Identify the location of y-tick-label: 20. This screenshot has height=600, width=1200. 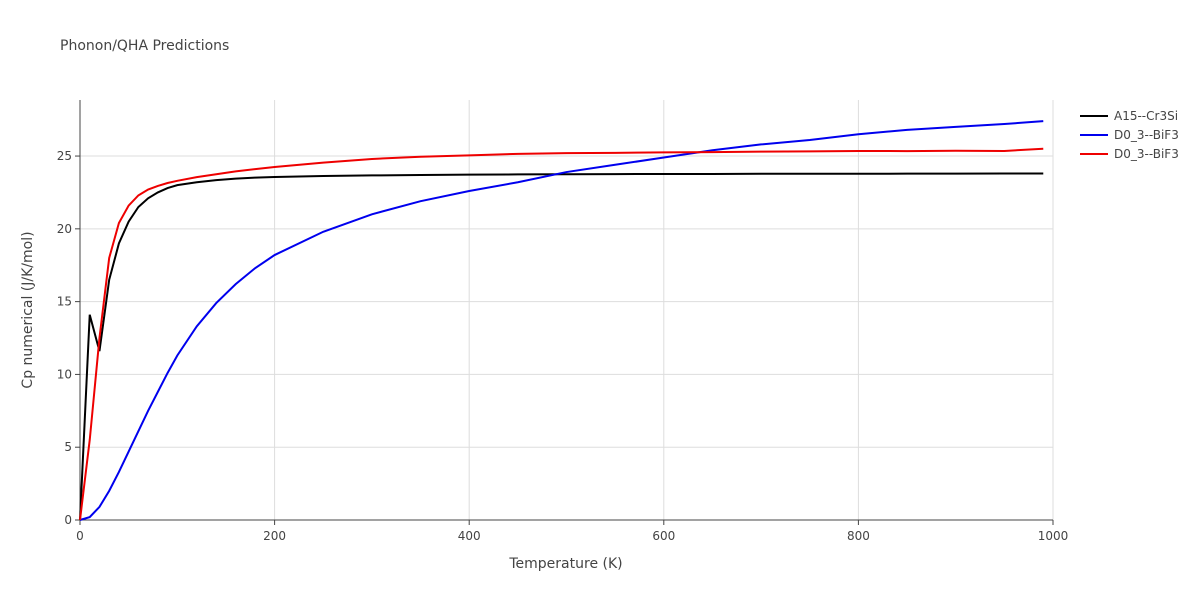
(64, 229).